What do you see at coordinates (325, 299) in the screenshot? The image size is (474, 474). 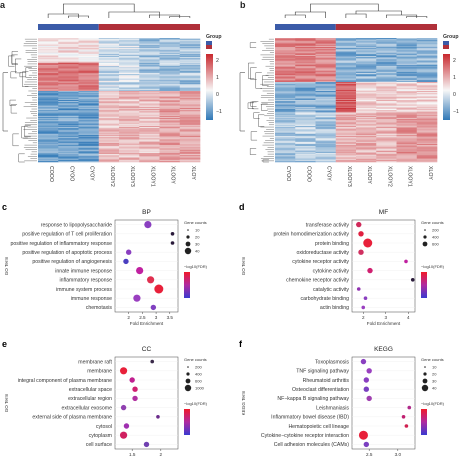 I see `category-label: carbohydrate binding` at bounding box center [325, 299].